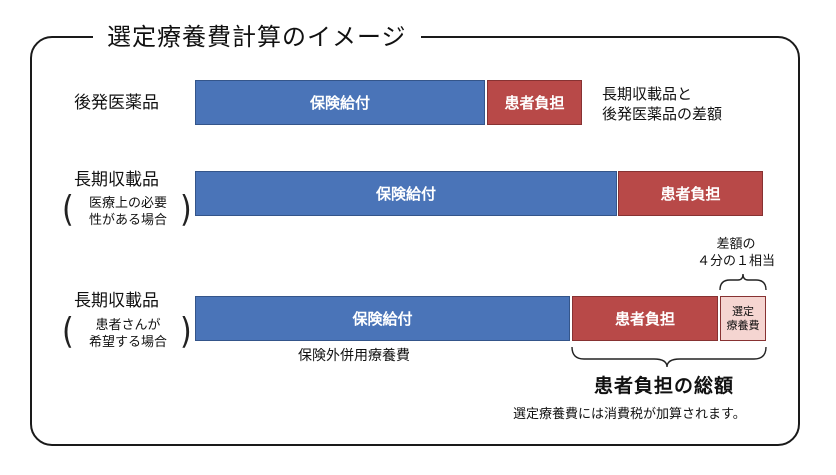 The image size is (836, 475). Describe the element at coordinates (116, 103) in the screenshot. I see `row-generic-label: 後発医薬品` at that location.